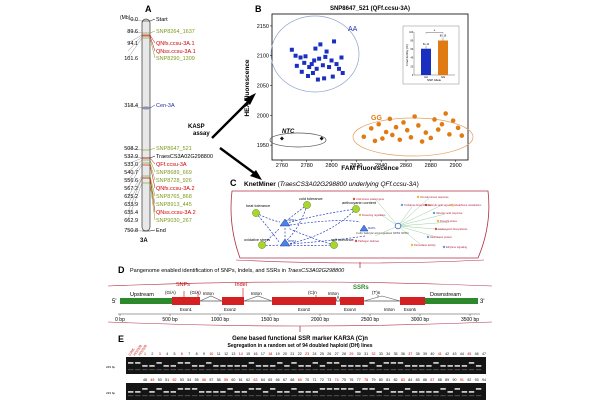 The image size is (600, 400). I want to click on marker-position: 318.4, so click(131, 106).